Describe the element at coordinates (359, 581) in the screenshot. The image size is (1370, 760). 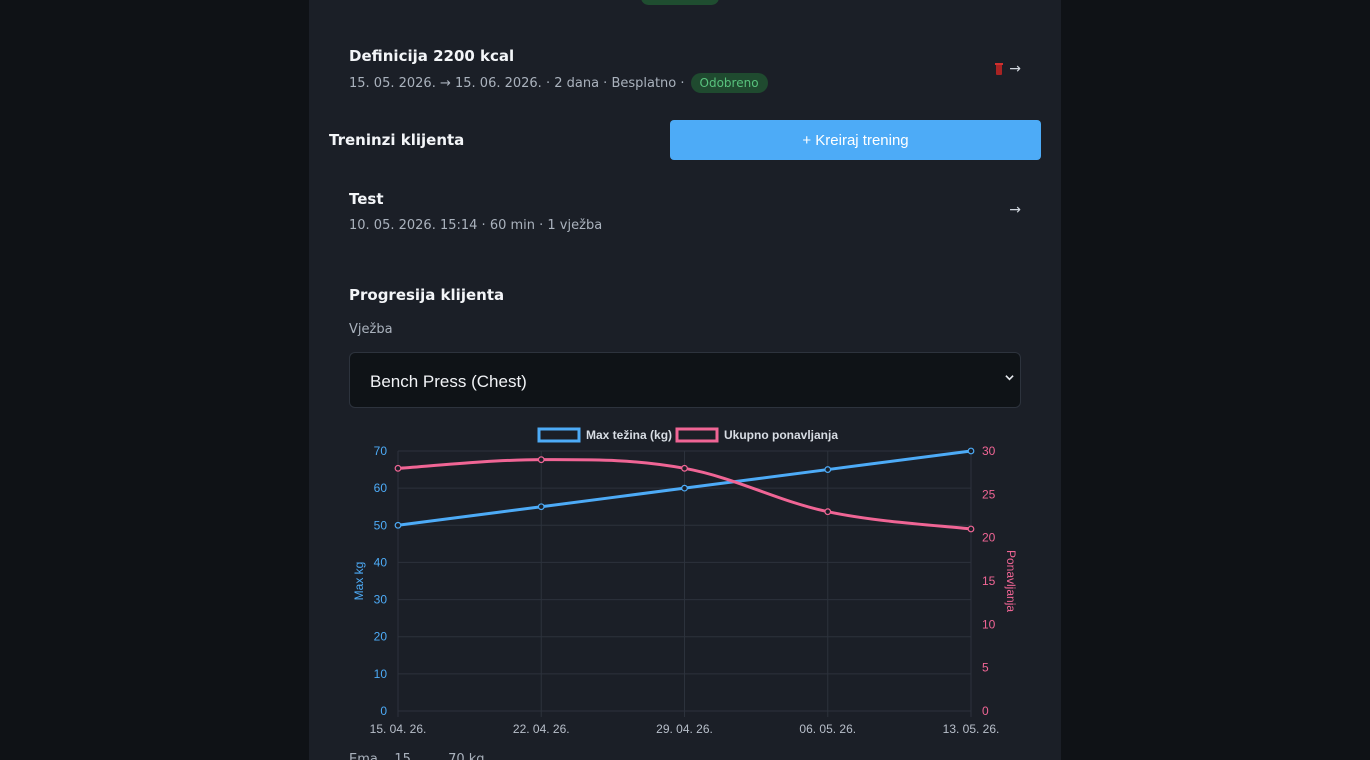
I see `y-left-axis-title: Max kg` at that location.